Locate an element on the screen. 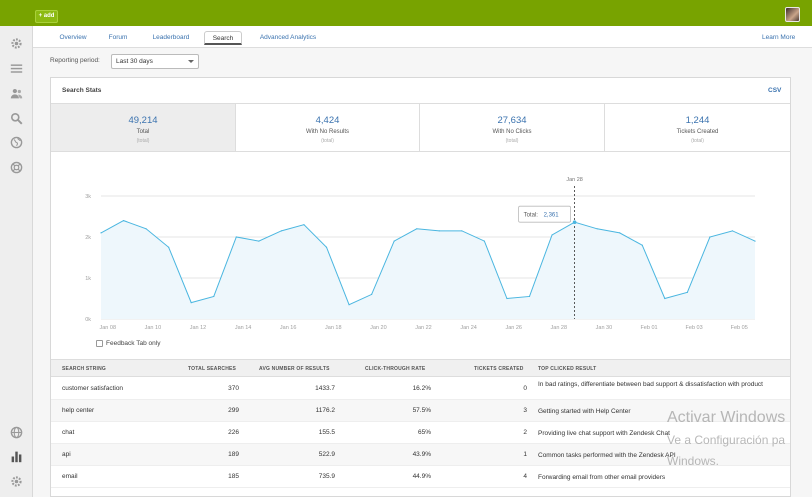 This screenshot has height=497, width=812. x-tick-label: Jan 30 is located at coordinates (604, 328).